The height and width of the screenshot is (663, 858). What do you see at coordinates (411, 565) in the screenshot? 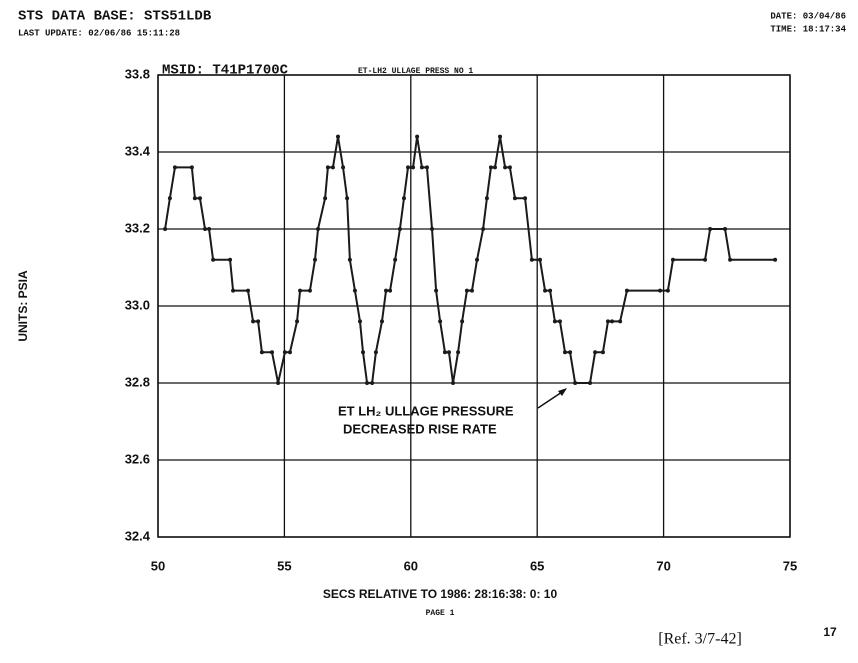
I see `x-tick-label: 60` at bounding box center [411, 565].